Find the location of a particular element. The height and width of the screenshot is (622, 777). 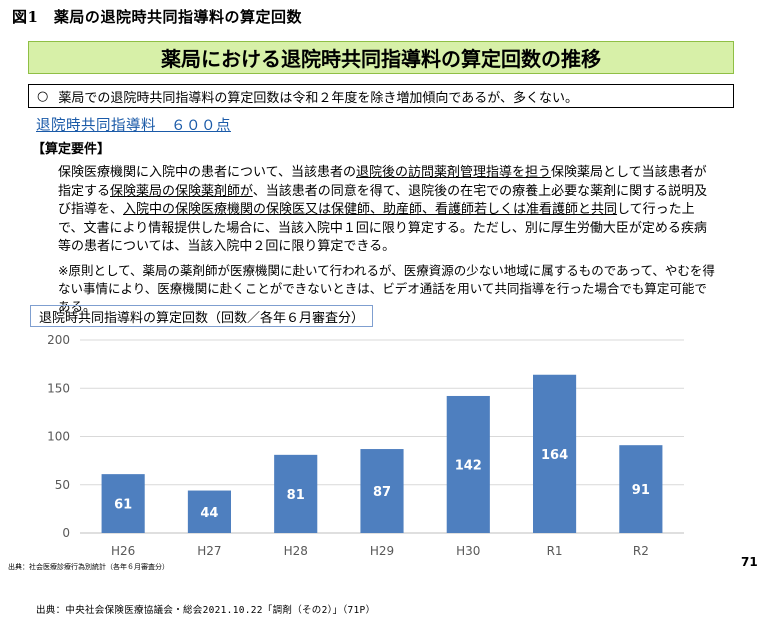

summary-text: 薬局での退院時共同指導料の算定回数は令和２年度を除き増加傾向であるが、多くない。 is located at coordinates (318, 98).